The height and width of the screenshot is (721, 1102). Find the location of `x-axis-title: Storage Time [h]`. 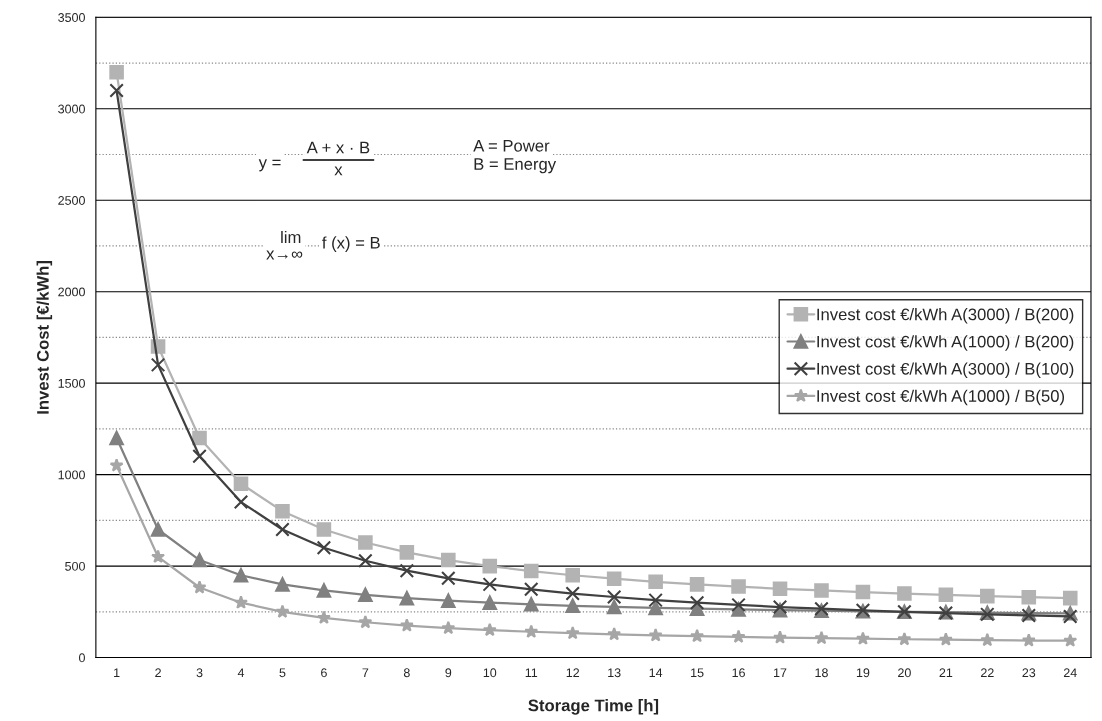

x-axis-title: Storage Time [h] is located at coordinates (593, 707).